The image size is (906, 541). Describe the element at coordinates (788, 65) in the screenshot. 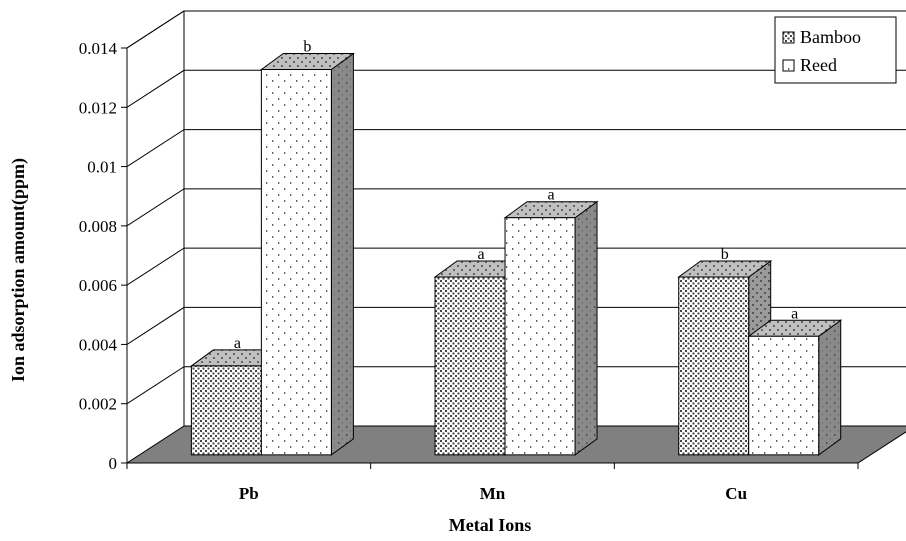

I see `legend-swatch-reed` at that location.